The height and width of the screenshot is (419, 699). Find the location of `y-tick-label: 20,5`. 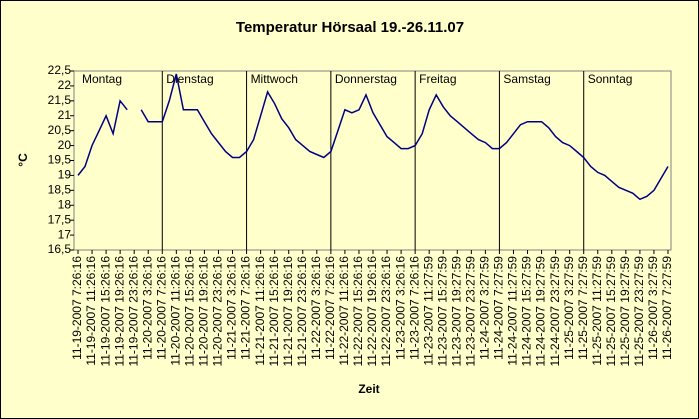

y-tick-label: 20,5 is located at coordinates (60, 130).